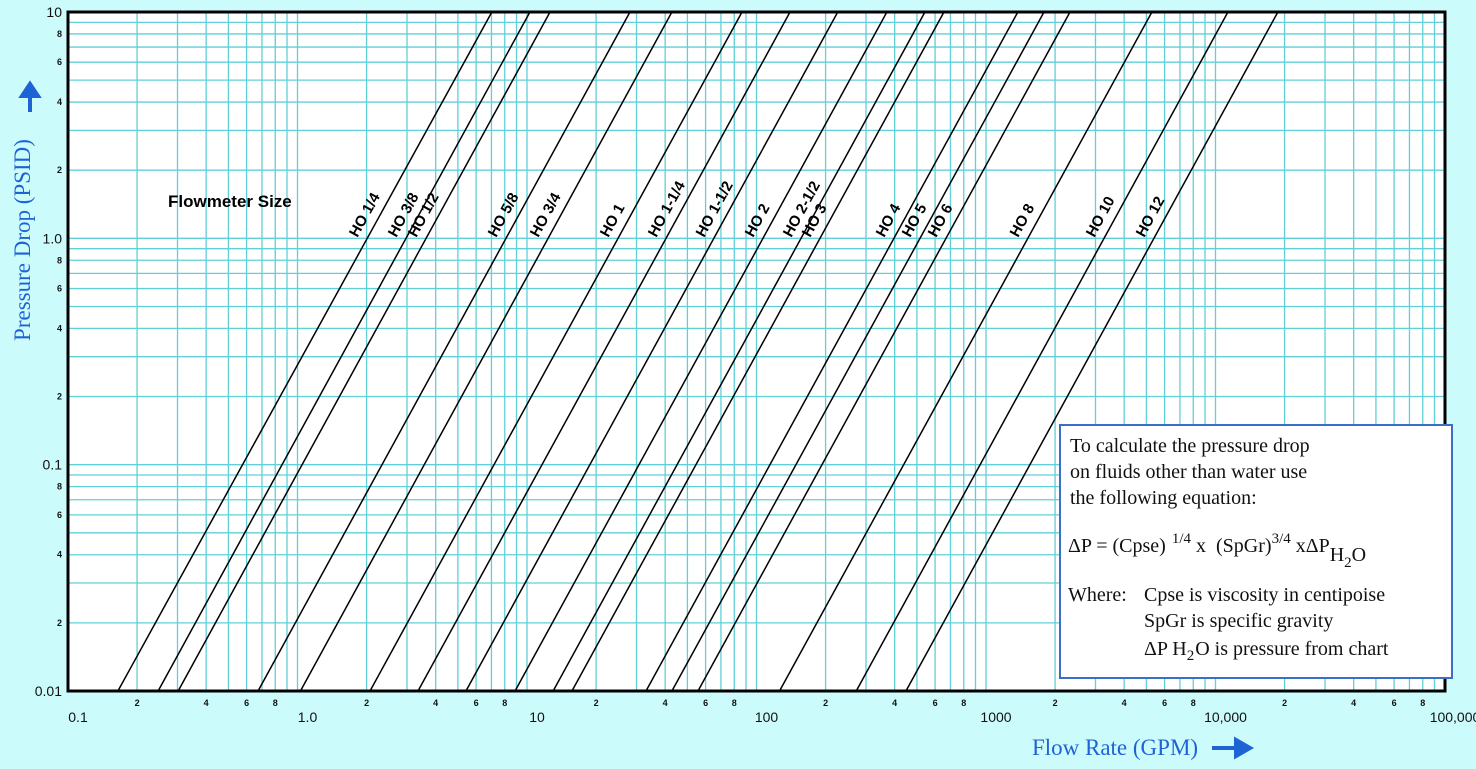 Image resolution: width=1476 pixels, height=769 pixels. What do you see at coordinates (1190, 446) in the screenshot?
I see `note-line: To calculate the pressure drop` at bounding box center [1190, 446].